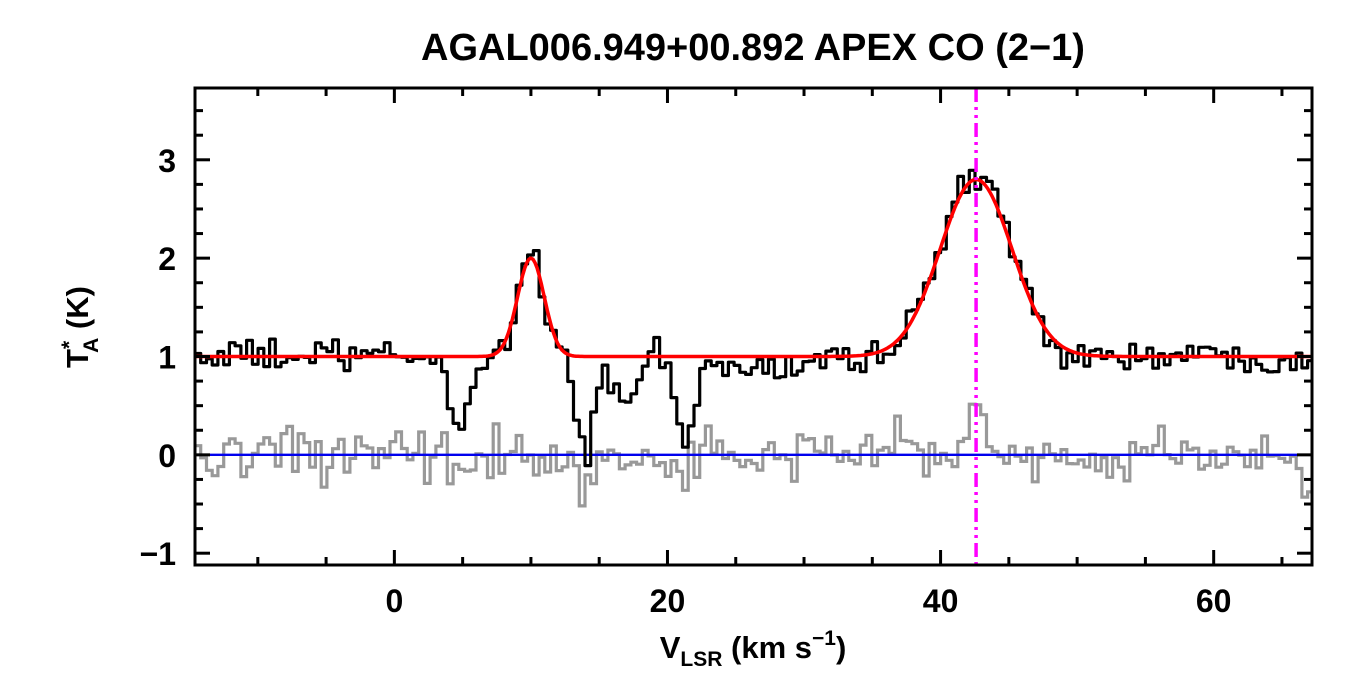 The height and width of the screenshot is (675, 1350). I want to click on x-axis-label-unit: (km s, so click(767, 647).